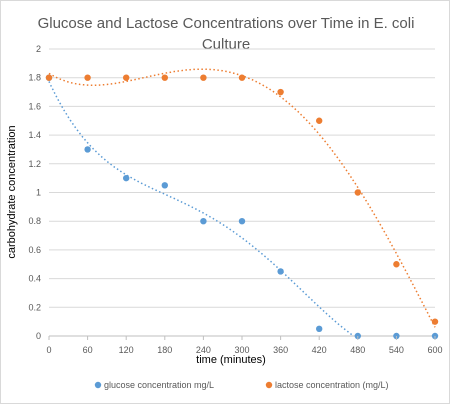 This screenshot has width=450, height=405. What do you see at coordinates (159, 385) in the screenshot?
I see `legend-label-series-1: glucose concentration mg/L` at bounding box center [159, 385].